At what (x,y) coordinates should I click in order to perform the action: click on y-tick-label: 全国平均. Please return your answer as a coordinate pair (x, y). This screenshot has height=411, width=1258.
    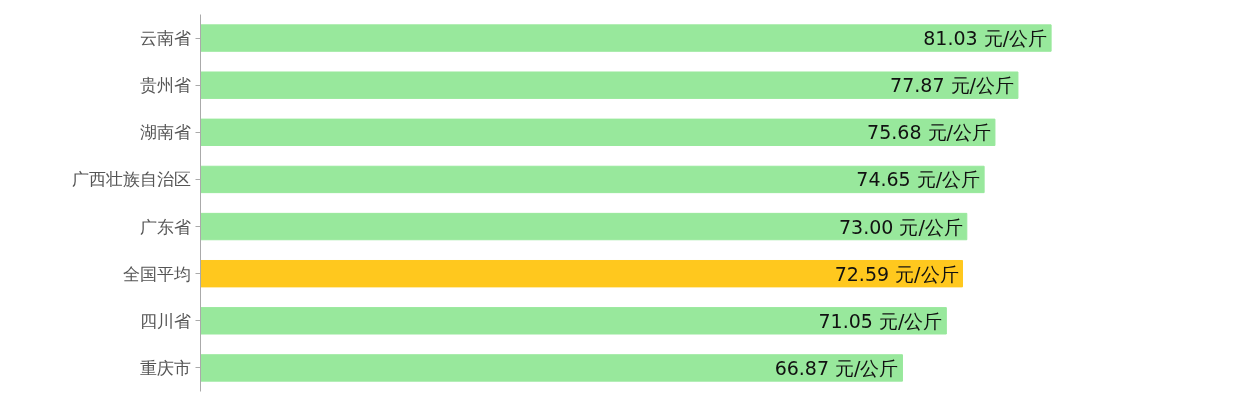
    Looking at the image, I should click on (156, 273).